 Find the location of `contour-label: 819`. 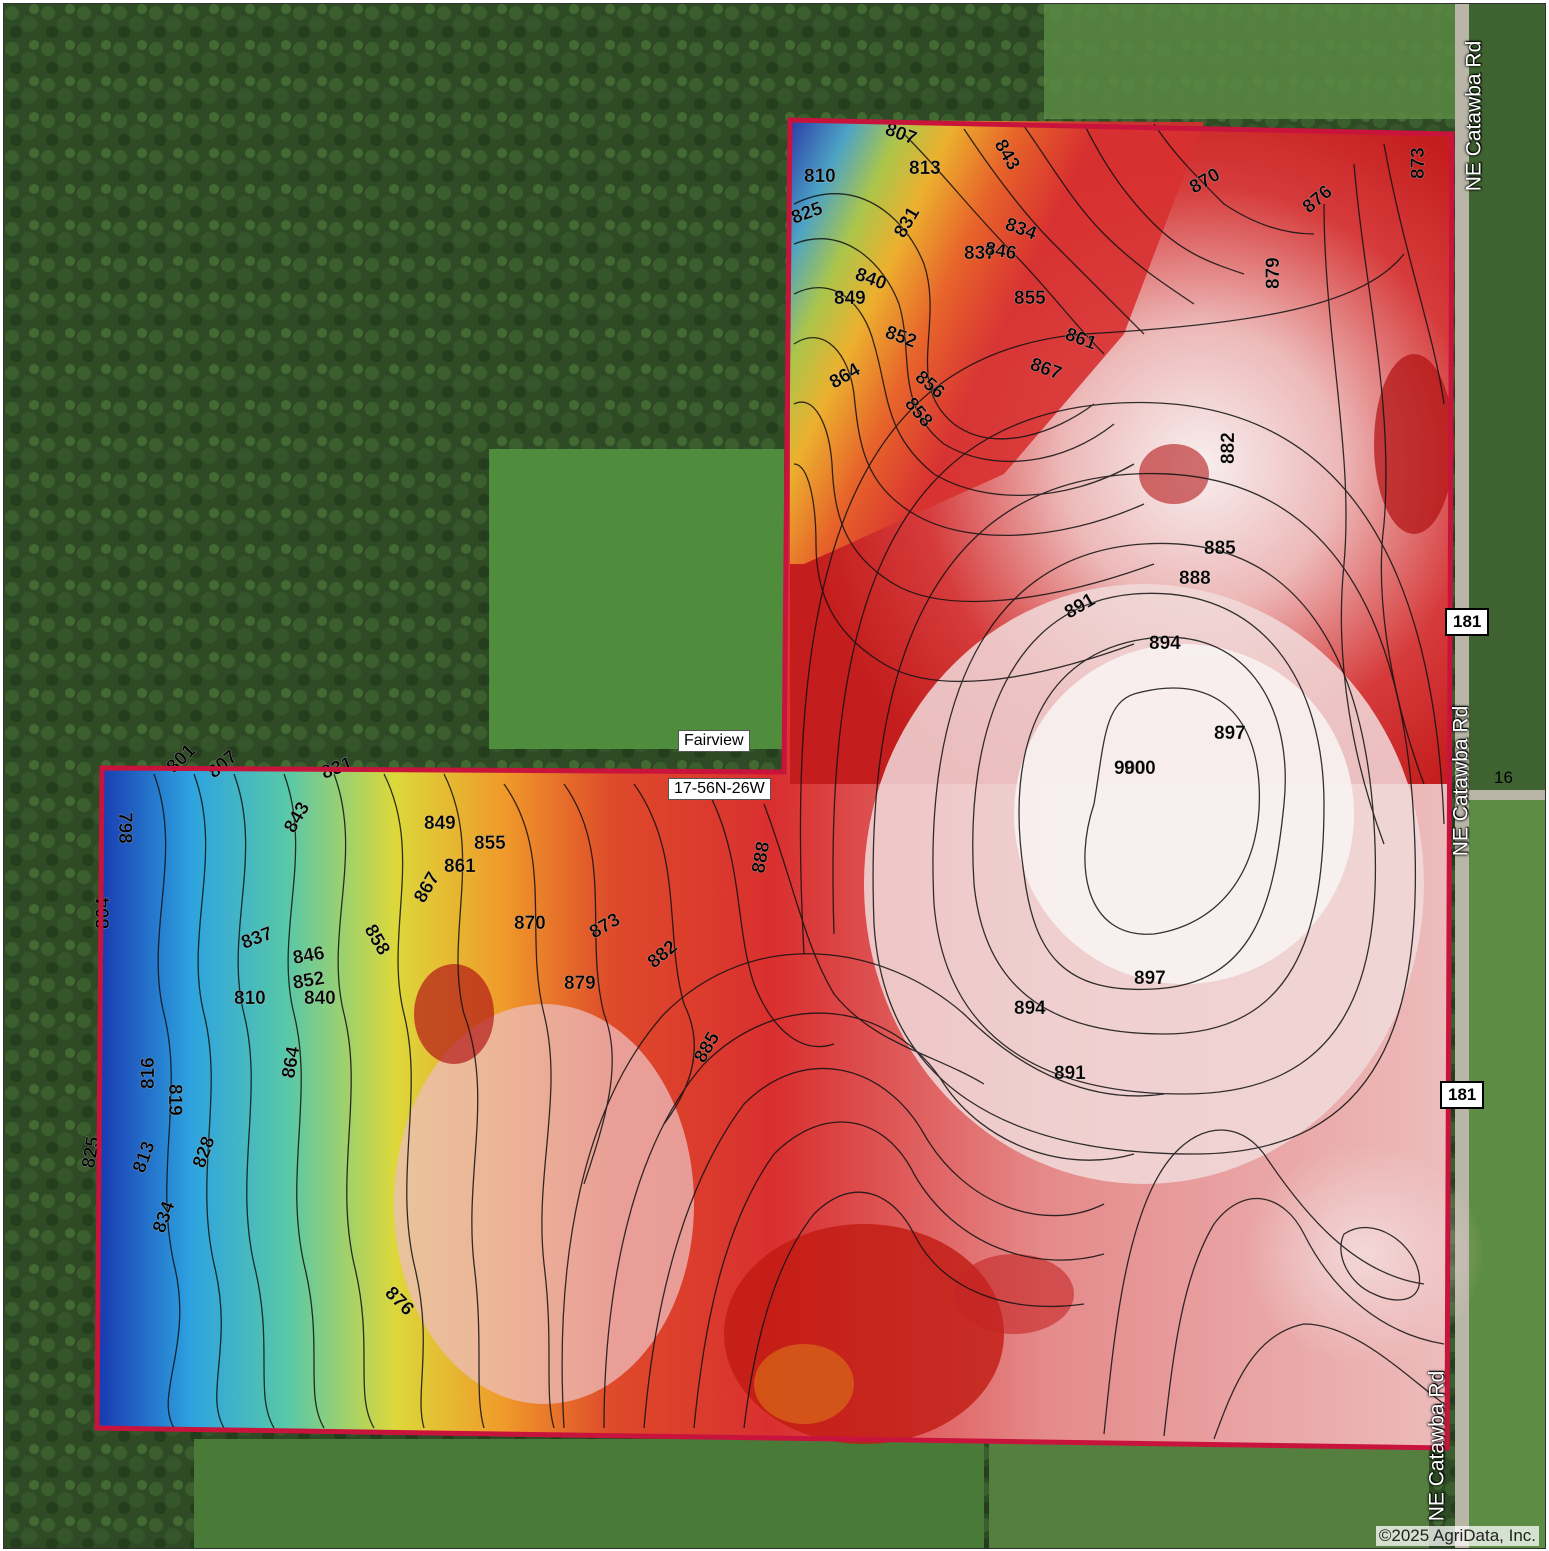

contour-label: 819 is located at coordinates (174, 1100).